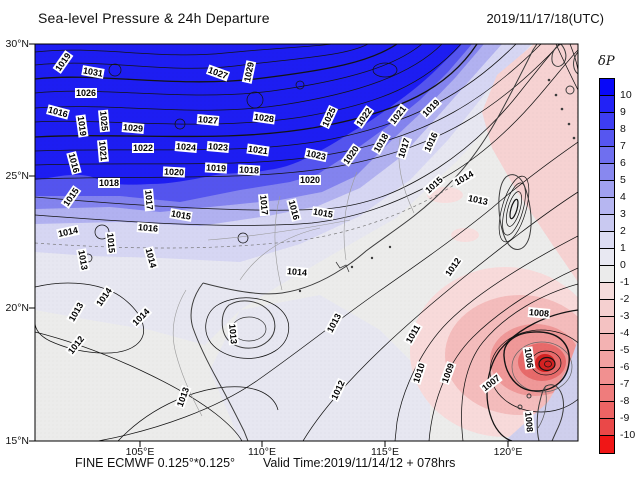 The height and width of the screenshot is (480, 640). What do you see at coordinates (359, 463) in the screenshot?
I see `valid-time: Valid Time:2019/11/14/12 + 078hrs` at bounding box center [359, 463].